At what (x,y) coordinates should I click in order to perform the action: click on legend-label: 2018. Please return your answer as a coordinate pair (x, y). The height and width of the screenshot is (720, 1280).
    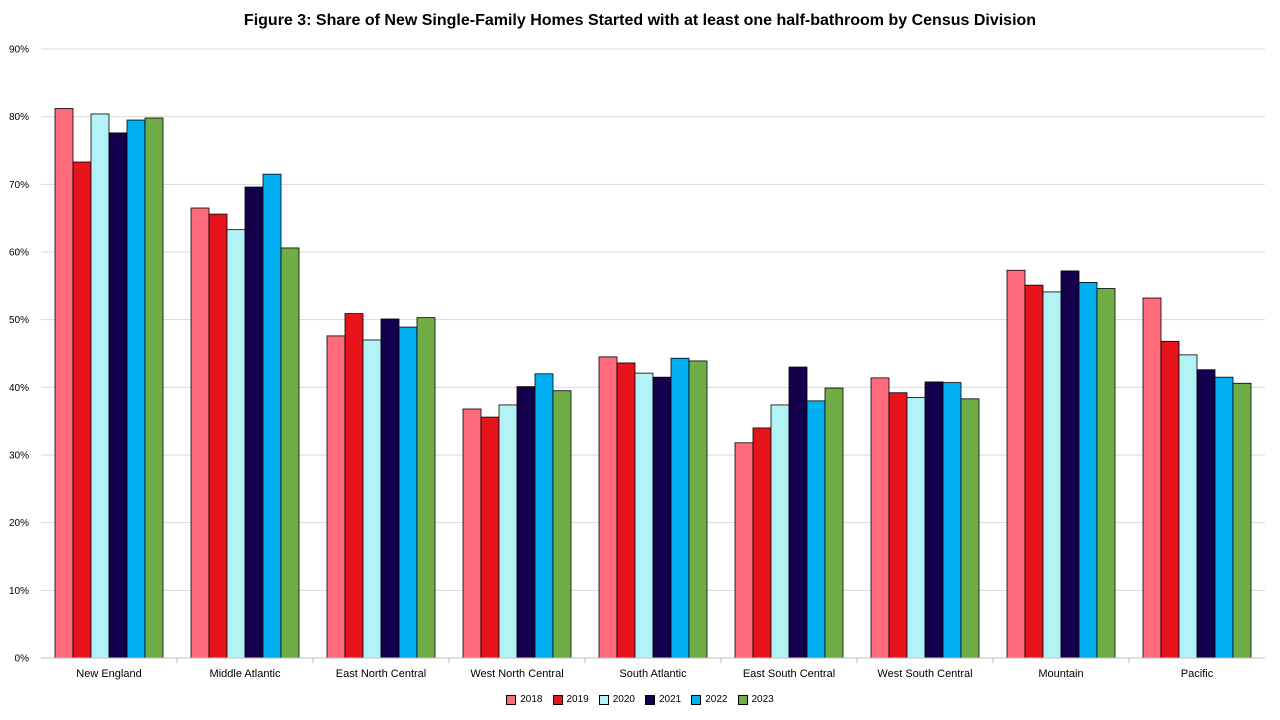
    Looking at the image, I should click on (531, 699).